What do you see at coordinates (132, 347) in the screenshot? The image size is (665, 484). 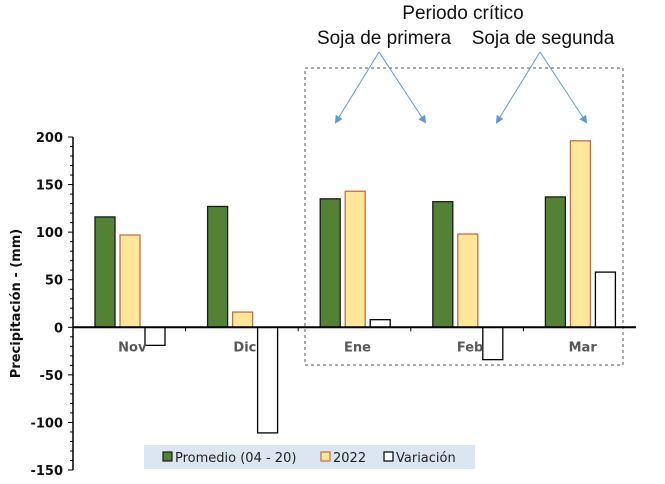 I see `x-tick-label-nov: Nov` at bounding box center [132, 347].